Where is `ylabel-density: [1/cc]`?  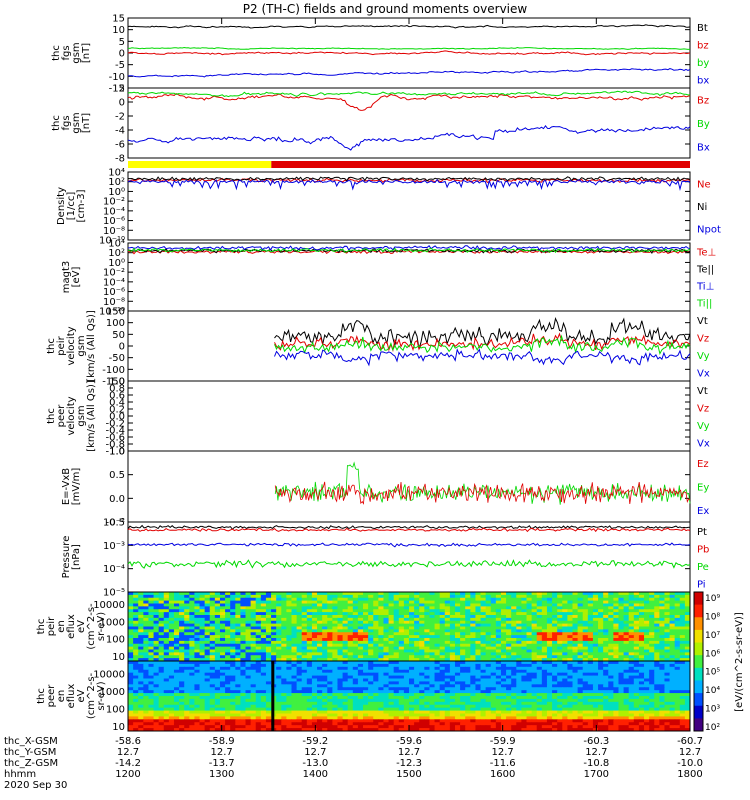
ylabel-density: [1/cc] is located at coordinates (71, 206).